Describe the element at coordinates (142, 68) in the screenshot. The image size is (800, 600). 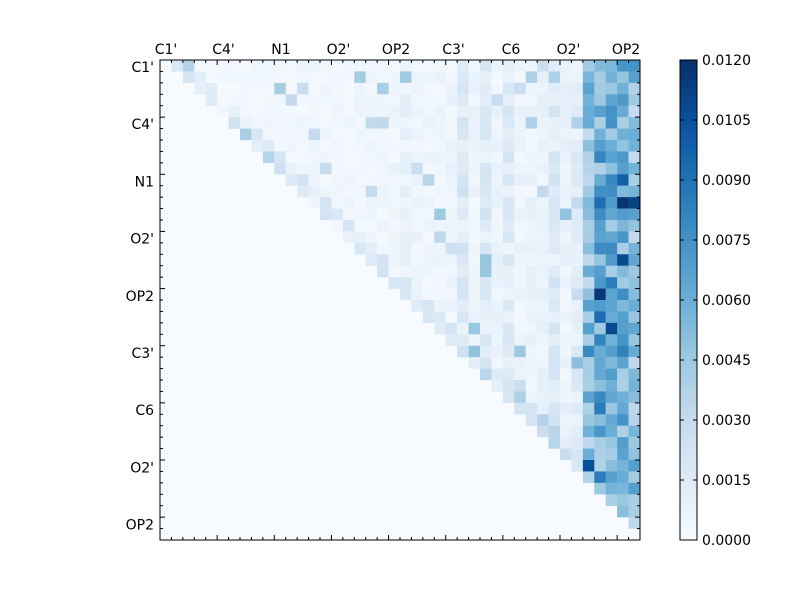
I see `y-tick-label: C1'` at that location.